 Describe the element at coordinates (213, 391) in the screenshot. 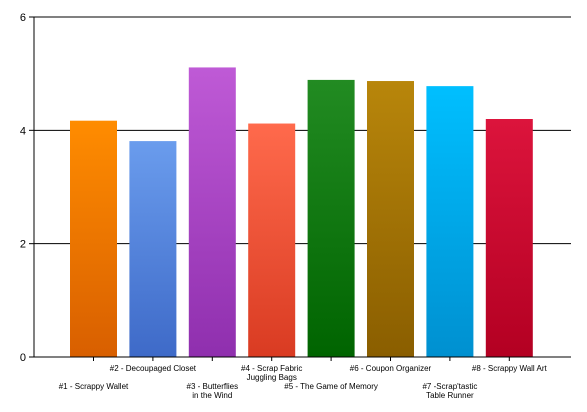

I see `x-tick-label: #3 - Butterflies in the Wind` at that location.